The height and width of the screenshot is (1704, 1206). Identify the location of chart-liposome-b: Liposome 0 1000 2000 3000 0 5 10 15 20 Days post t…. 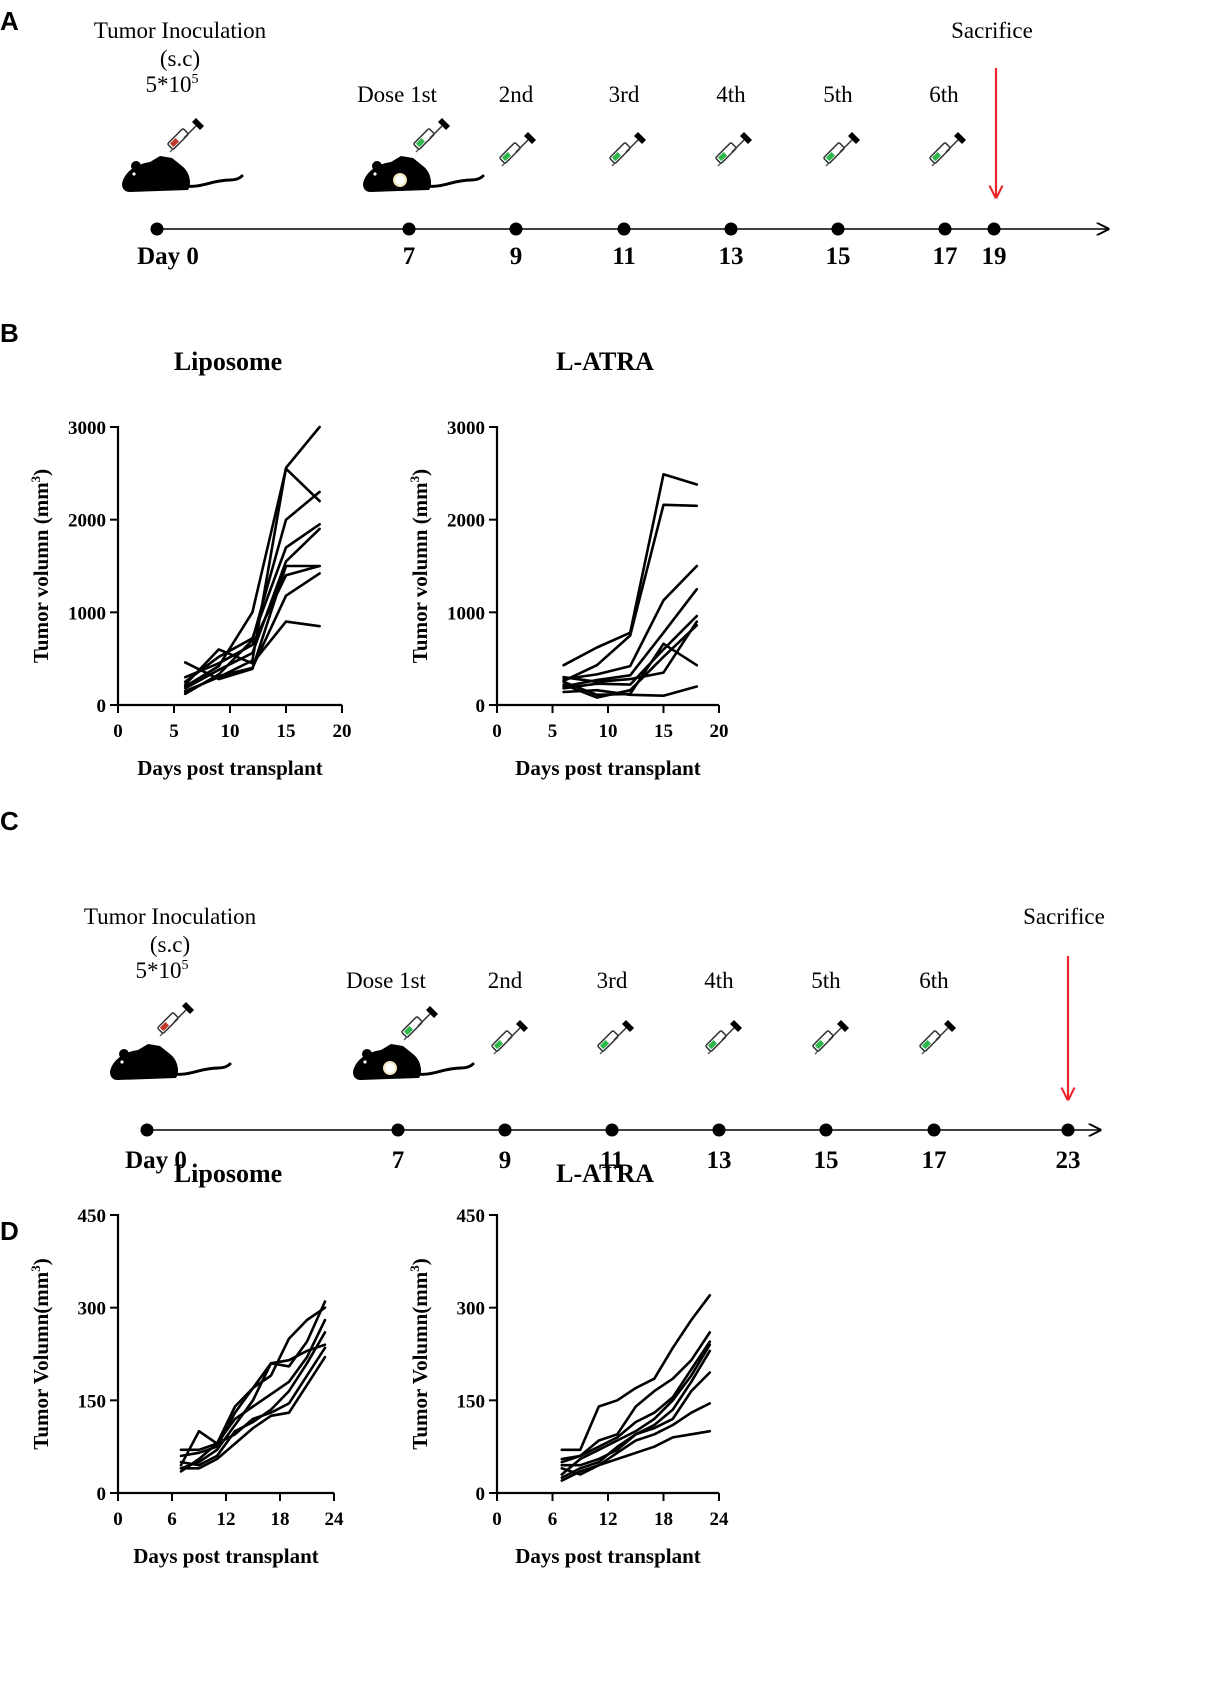
(190, 563).